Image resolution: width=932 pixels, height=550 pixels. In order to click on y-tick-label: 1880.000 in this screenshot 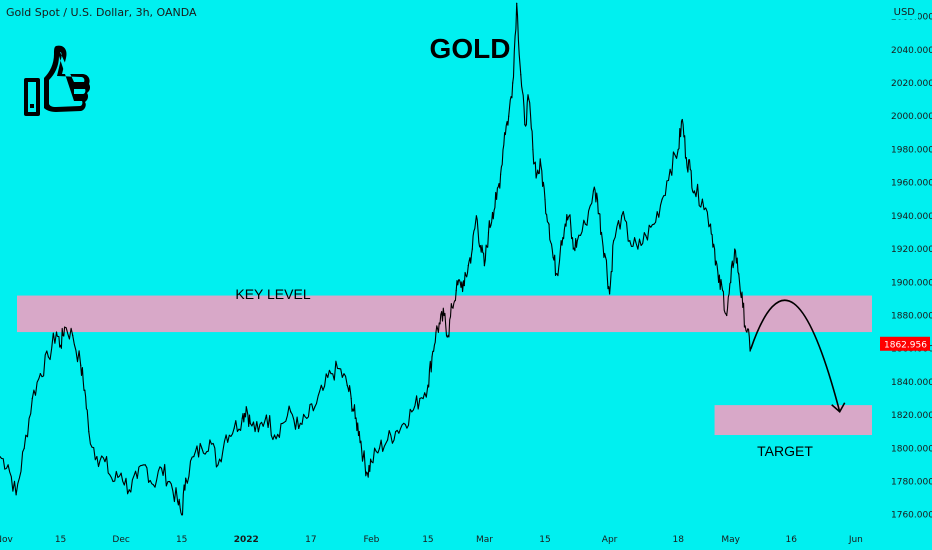, I will do `click(911, 316)`.